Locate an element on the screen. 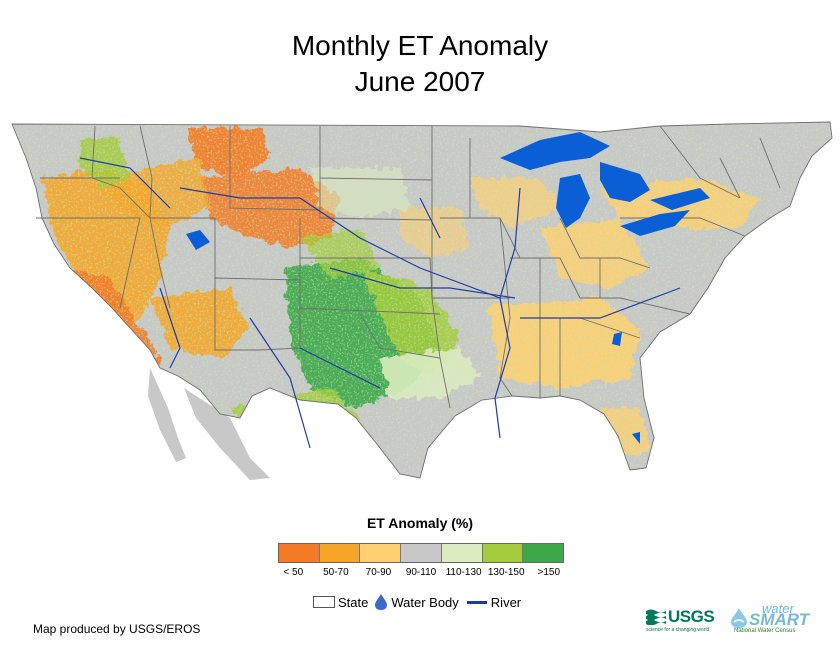 The width and height of the screenshot is (840, 660). river-key-swatch is located at coordinates (476, 602).